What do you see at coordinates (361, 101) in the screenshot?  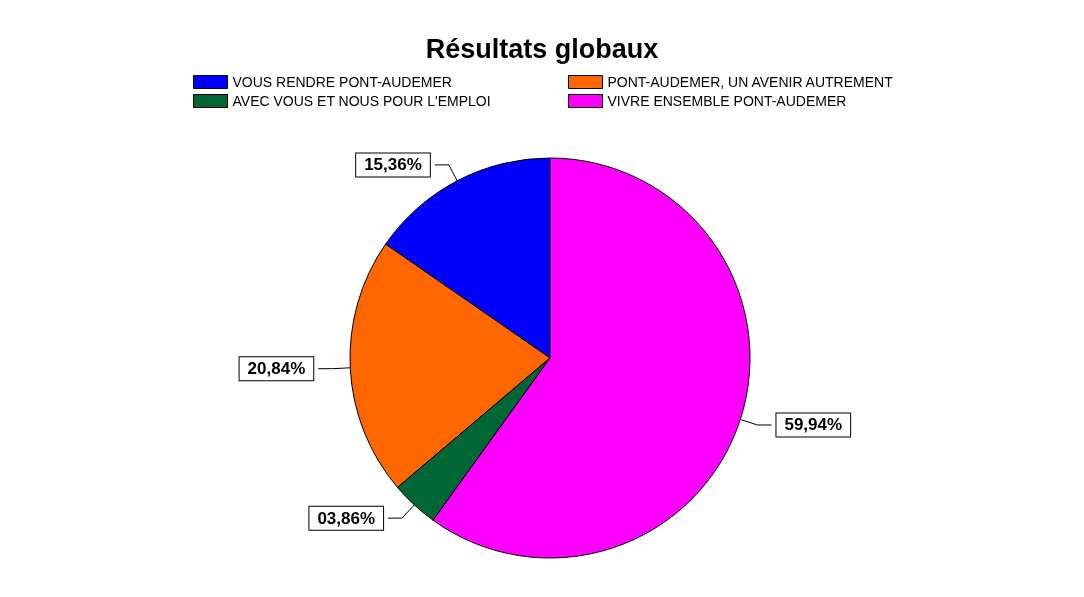 I see `legend-label: AVEC VOUS ET NOUS POUR L'EMPLOI` at bounding box center [361, 101].